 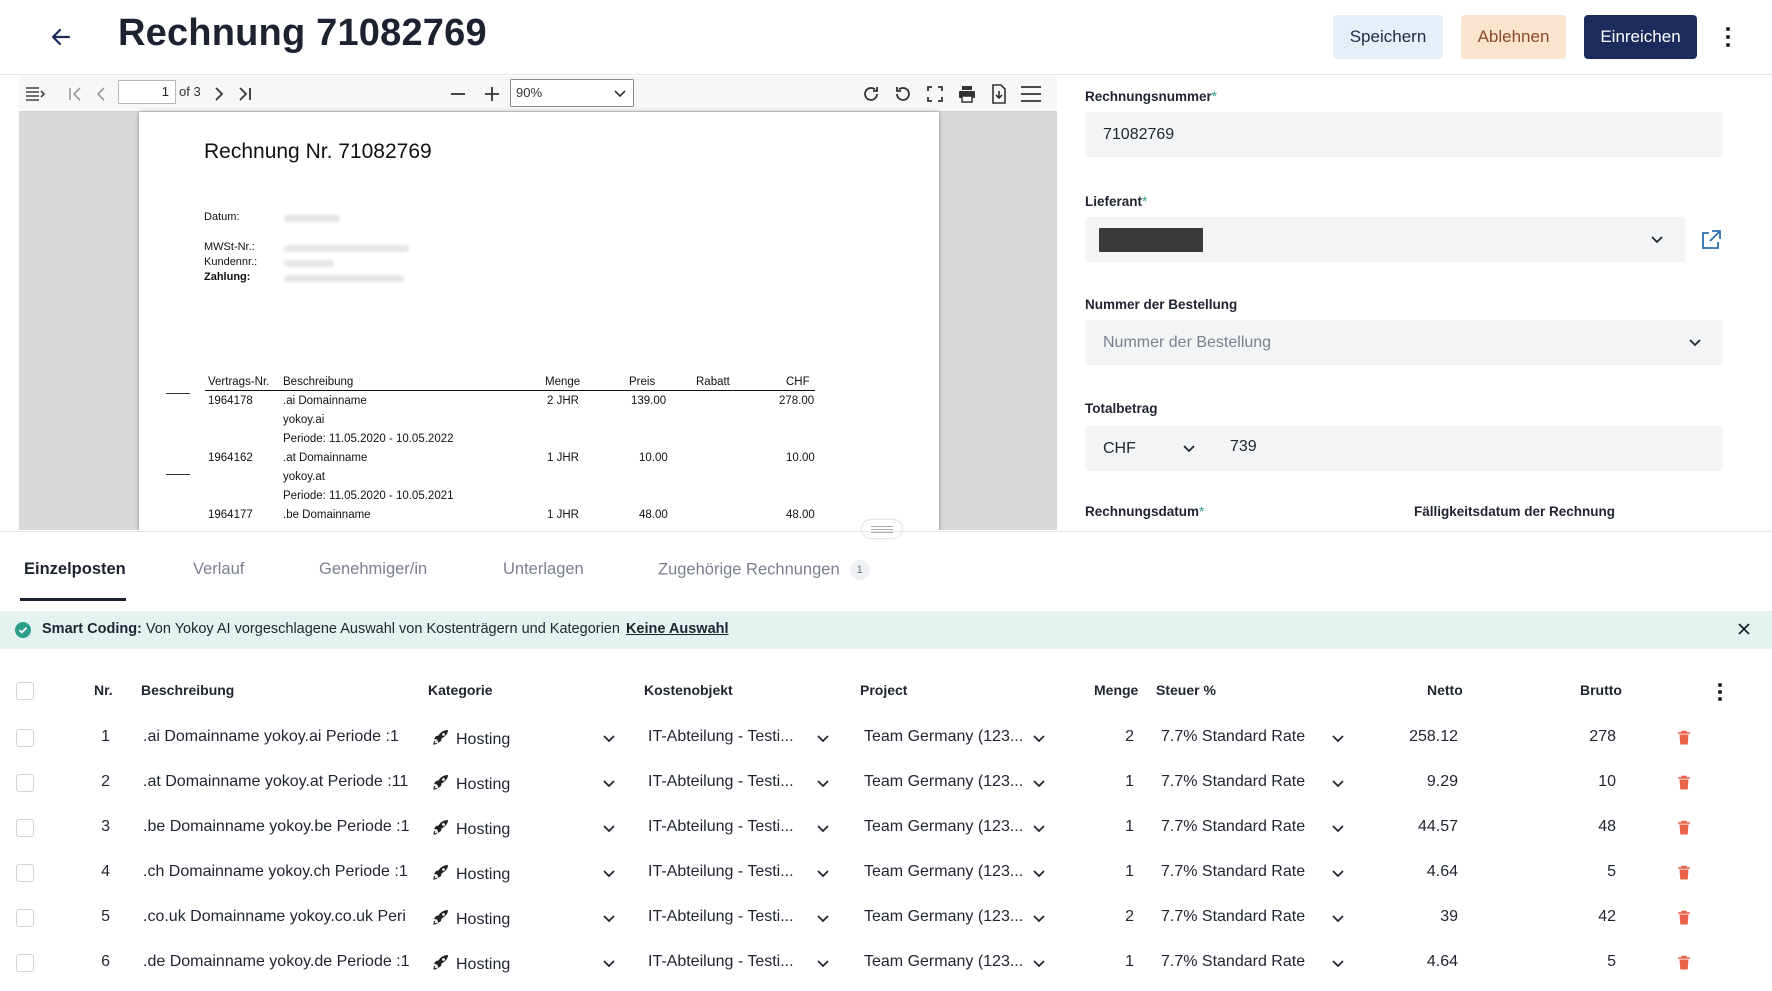 What do you see at coordinates (1711, 240) in the screenshot?
I see `external-link-icon` at bounding box center [1711, 240].